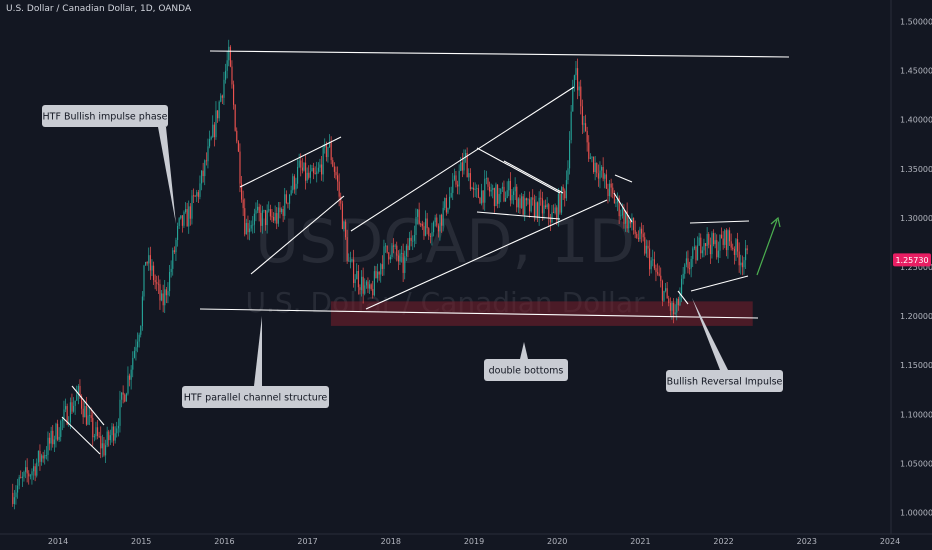 The height and width of the screenshot is (550, 932). Describe the element at coordinates (683, 297) in the screenshot. I see `pivot-2021-line` at that location.